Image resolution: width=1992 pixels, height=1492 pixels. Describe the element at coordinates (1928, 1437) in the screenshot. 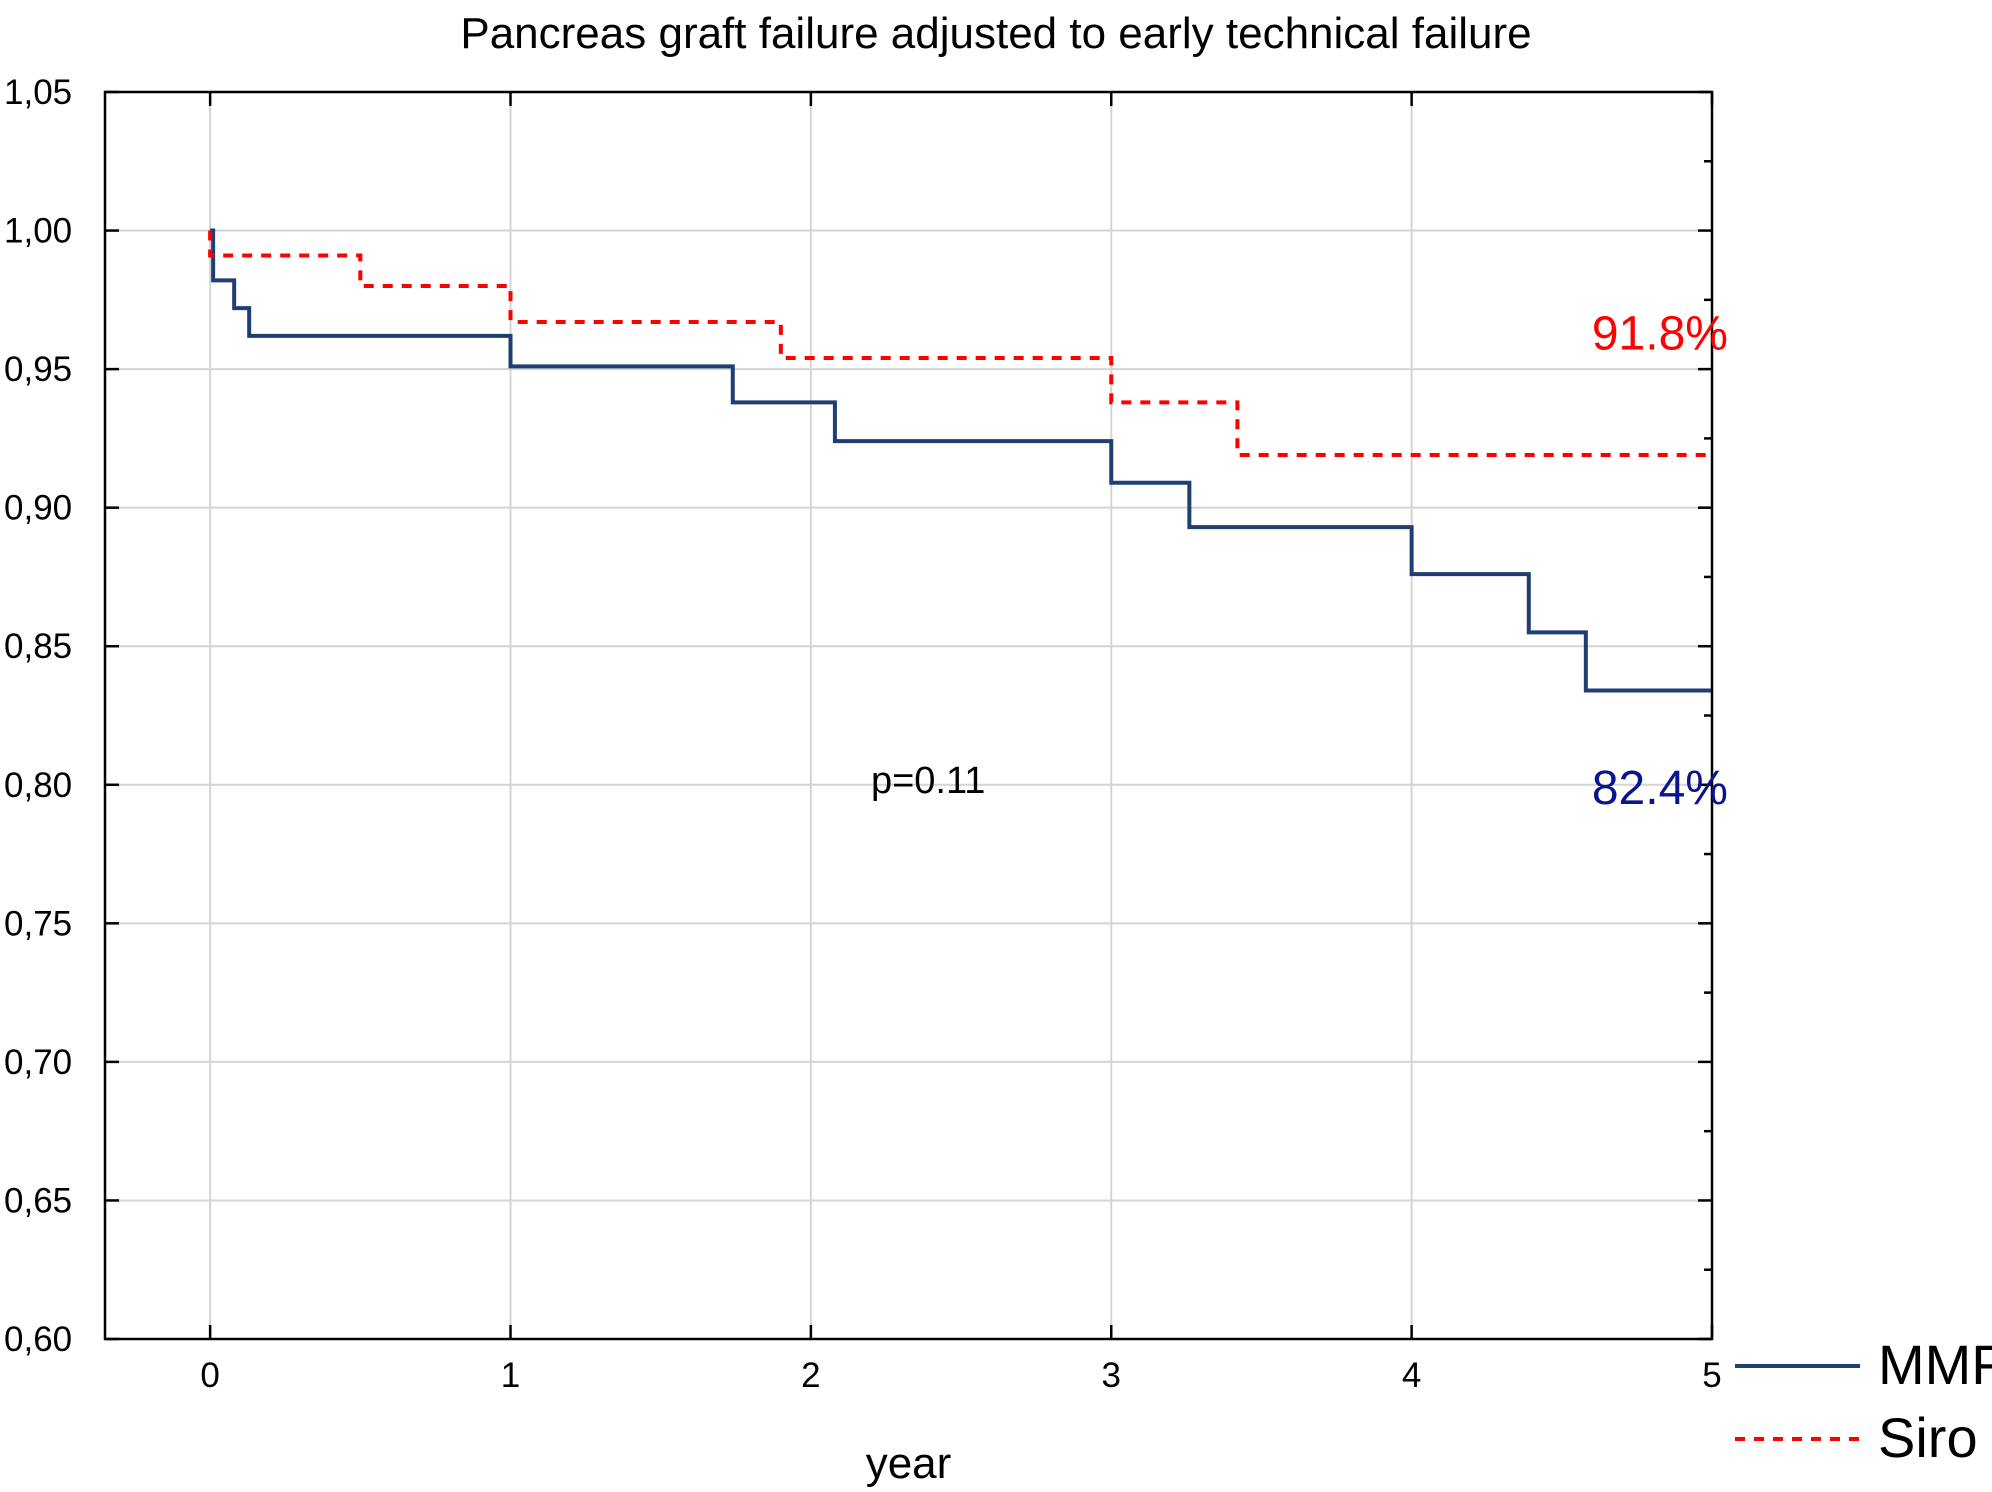

I see `legend-label-siro: Siro` at that location.